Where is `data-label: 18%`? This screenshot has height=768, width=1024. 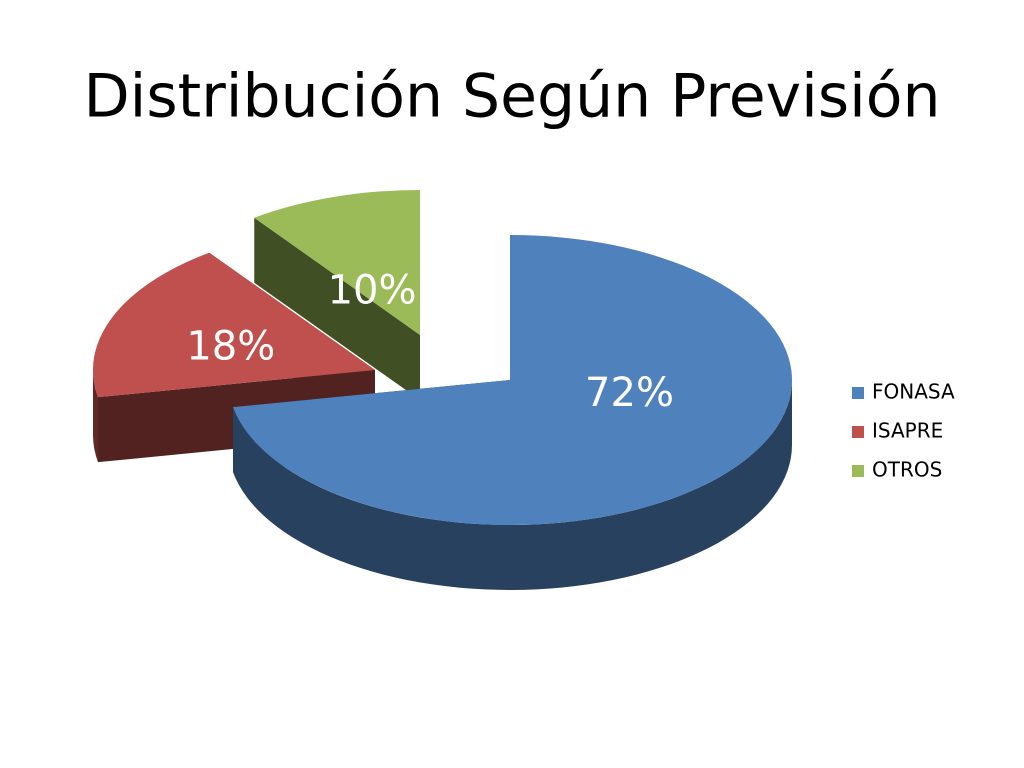
data-label: 18% is located at coordinates (230, 347).